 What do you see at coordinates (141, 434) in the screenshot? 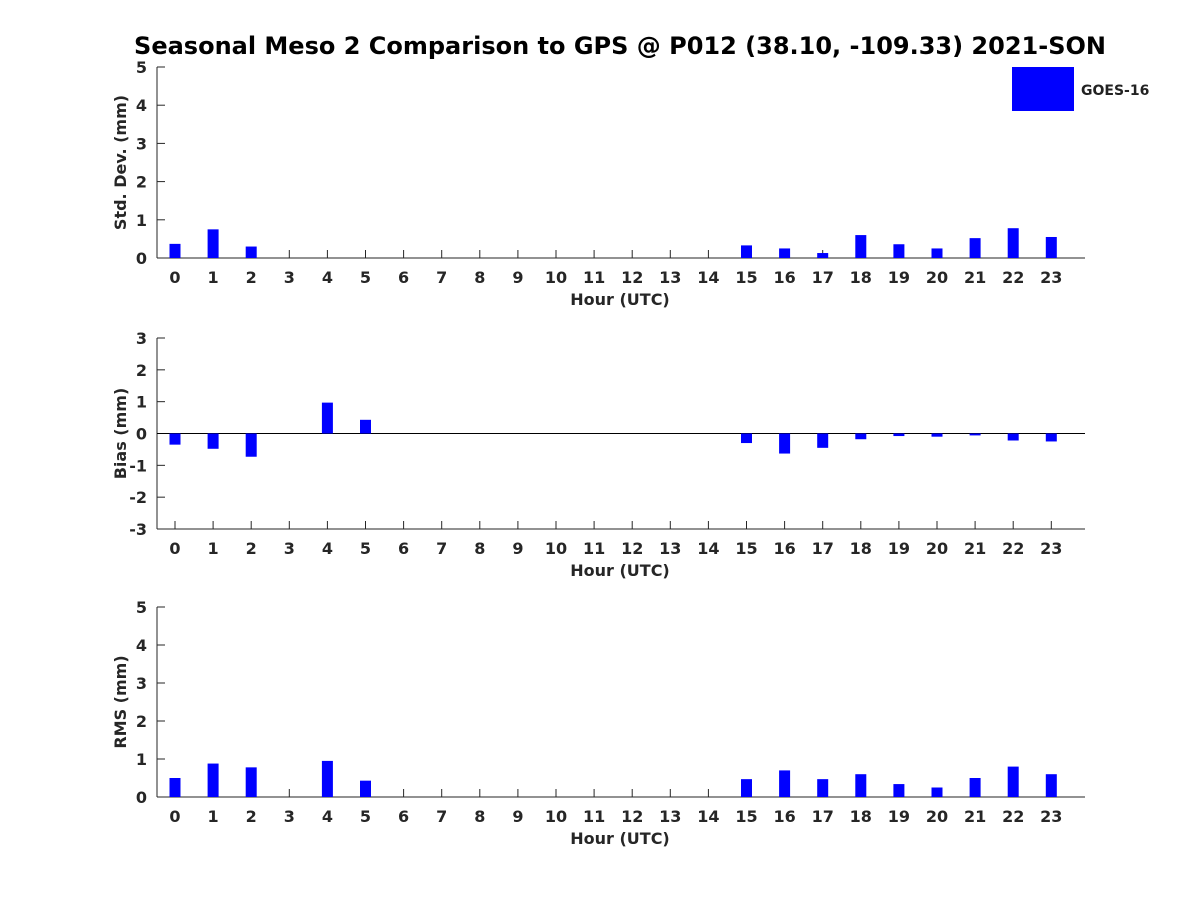
I see `y-tick-label: 0` at bounding box center [141, 434].